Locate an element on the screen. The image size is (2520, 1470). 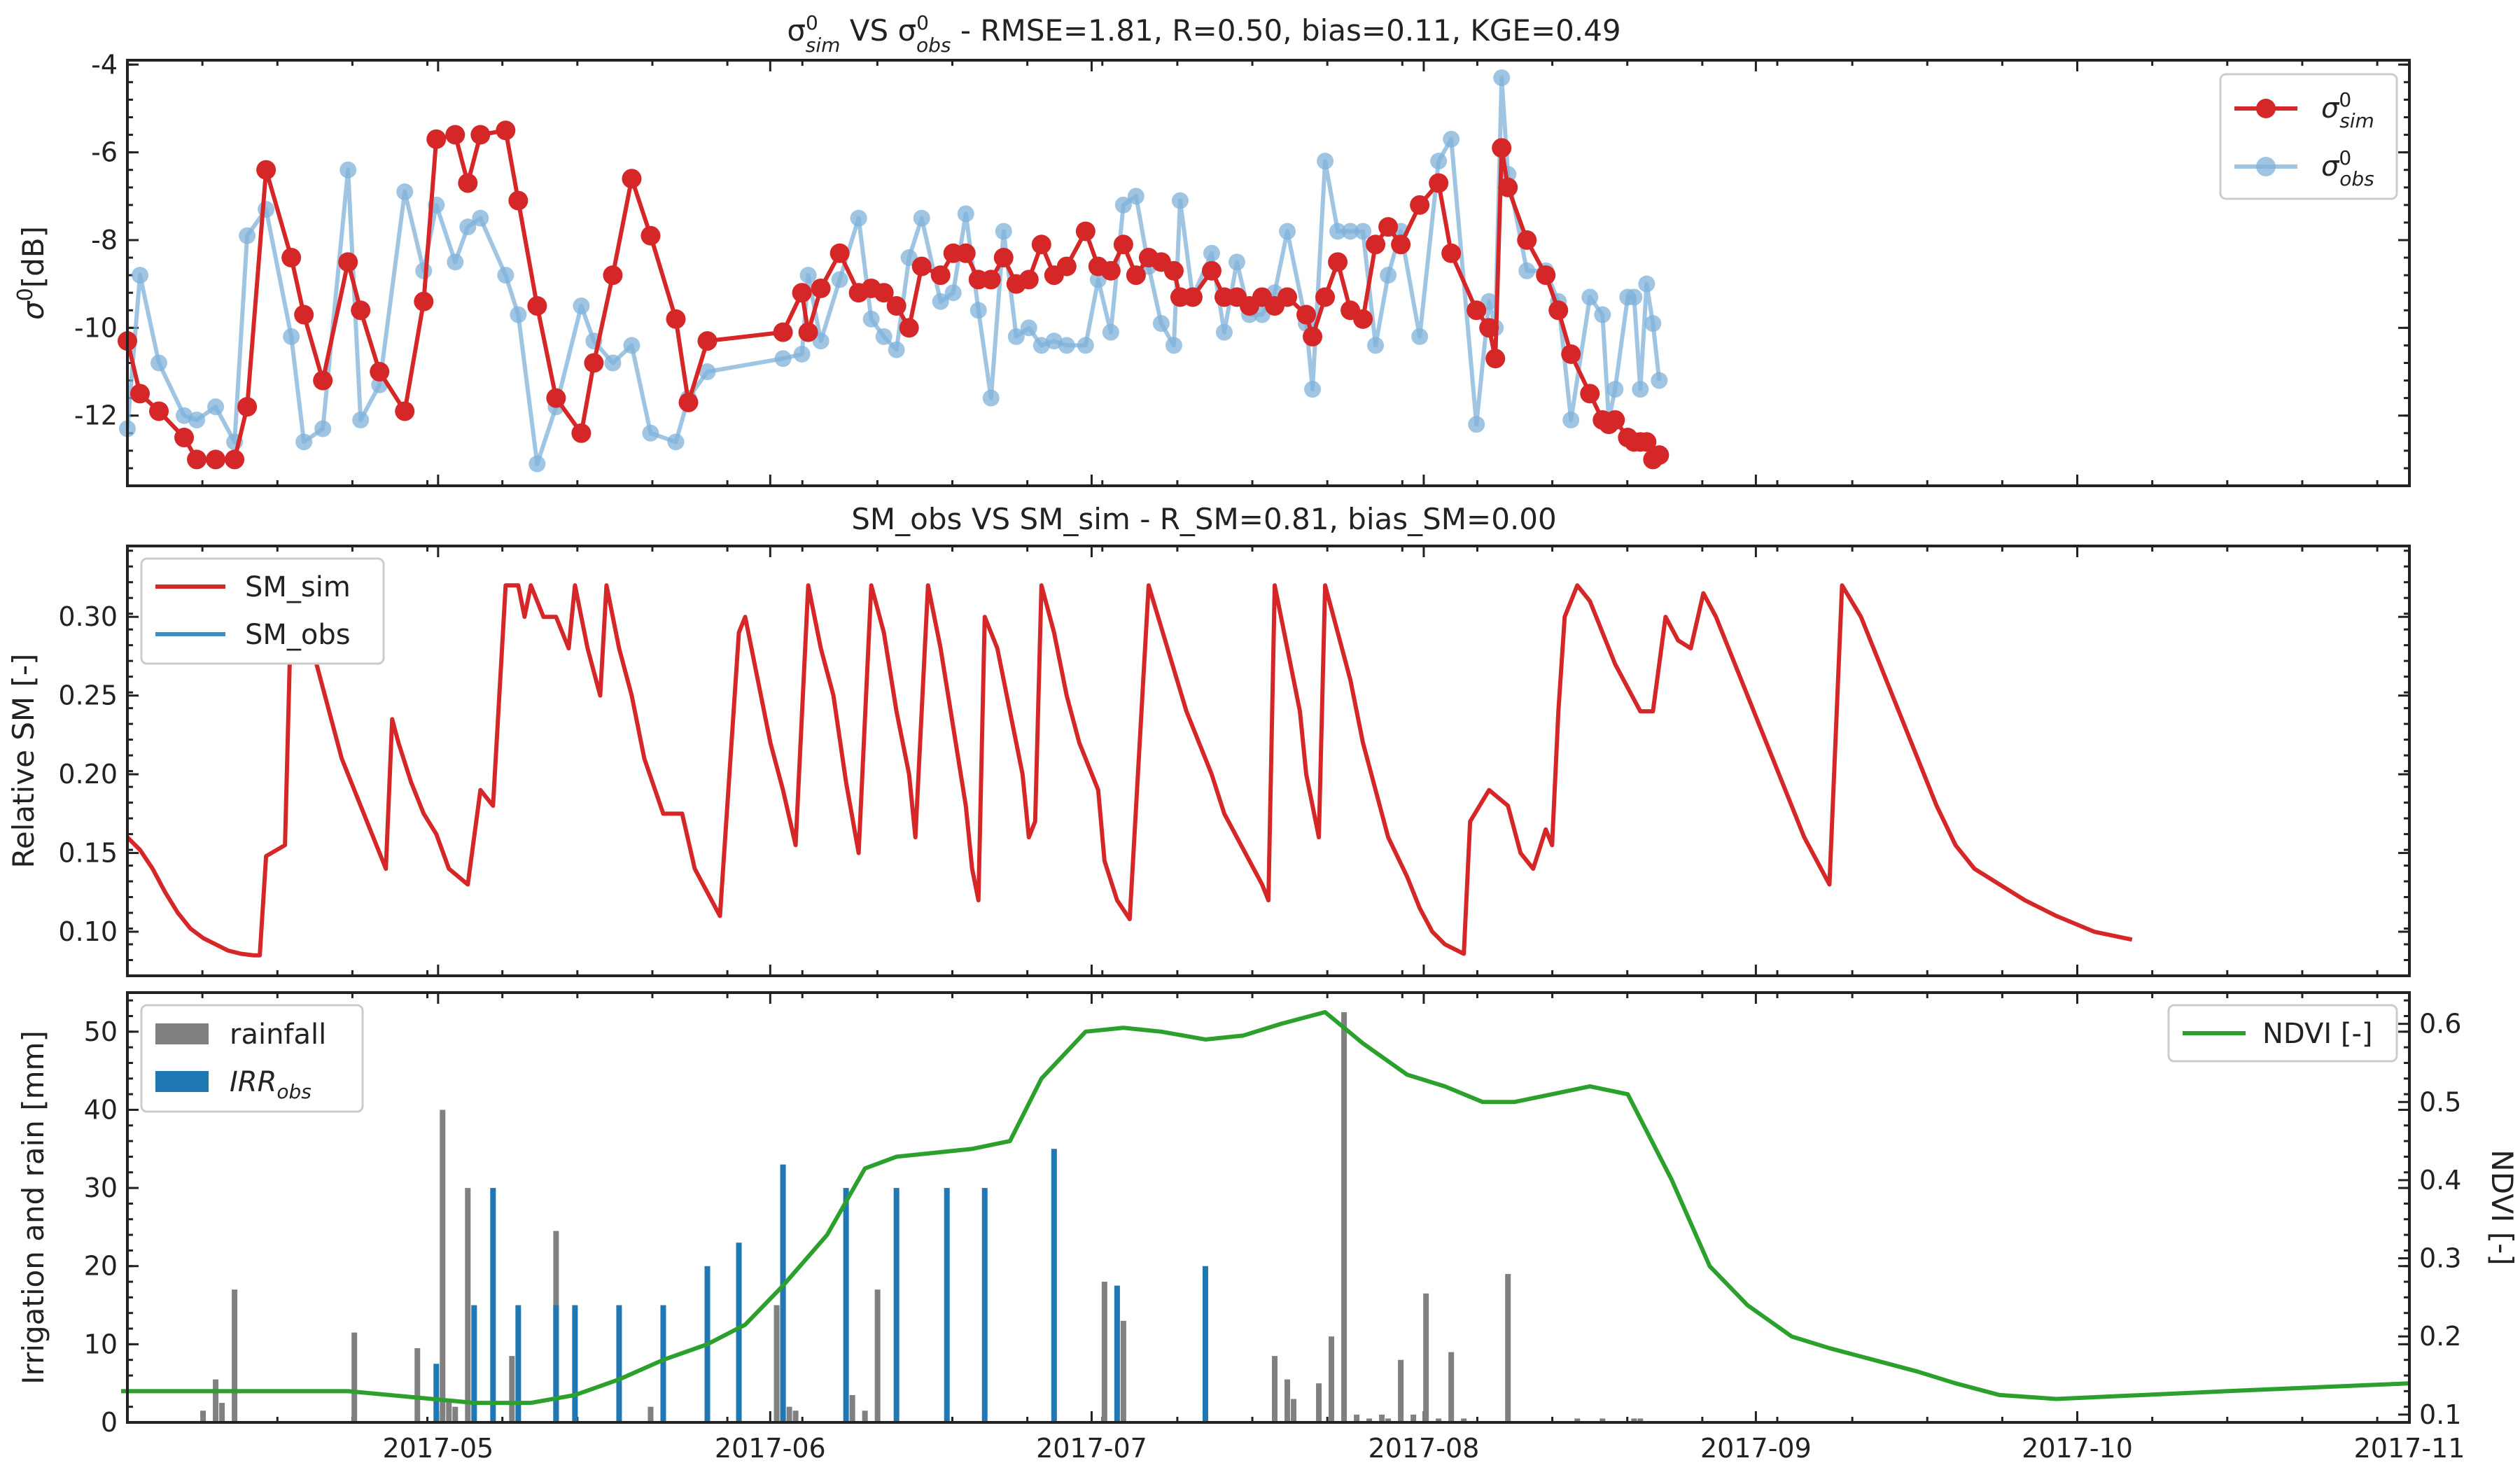
panel3-y2label: NDVI [-] is located at coordinates (2502, 1207).